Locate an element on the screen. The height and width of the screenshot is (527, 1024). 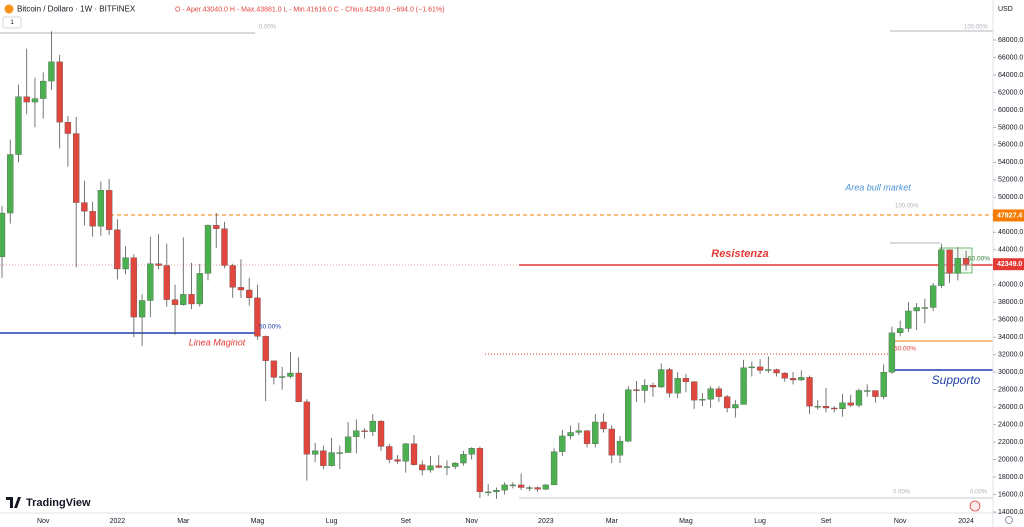
y-tick-label: 16000.0 is located at coordinates (1010, 494).